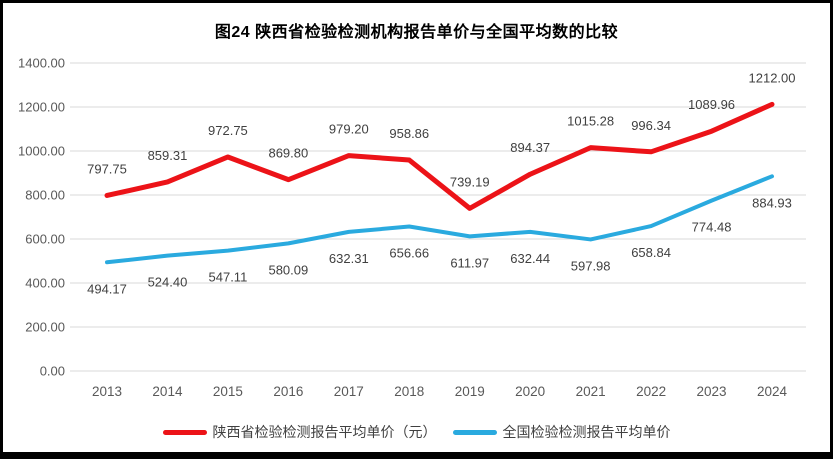 The width and height of the screenshot is (833, 459). I want to click on x-axis-tick-label: 2022, so click(651, 391).